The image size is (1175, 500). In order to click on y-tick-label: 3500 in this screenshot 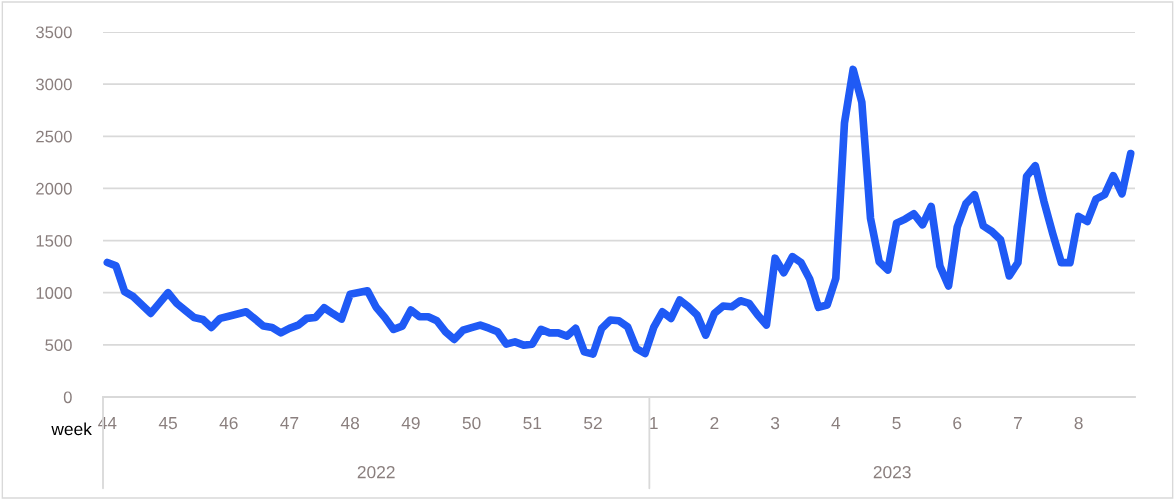, I will do `click(54, 32)`.